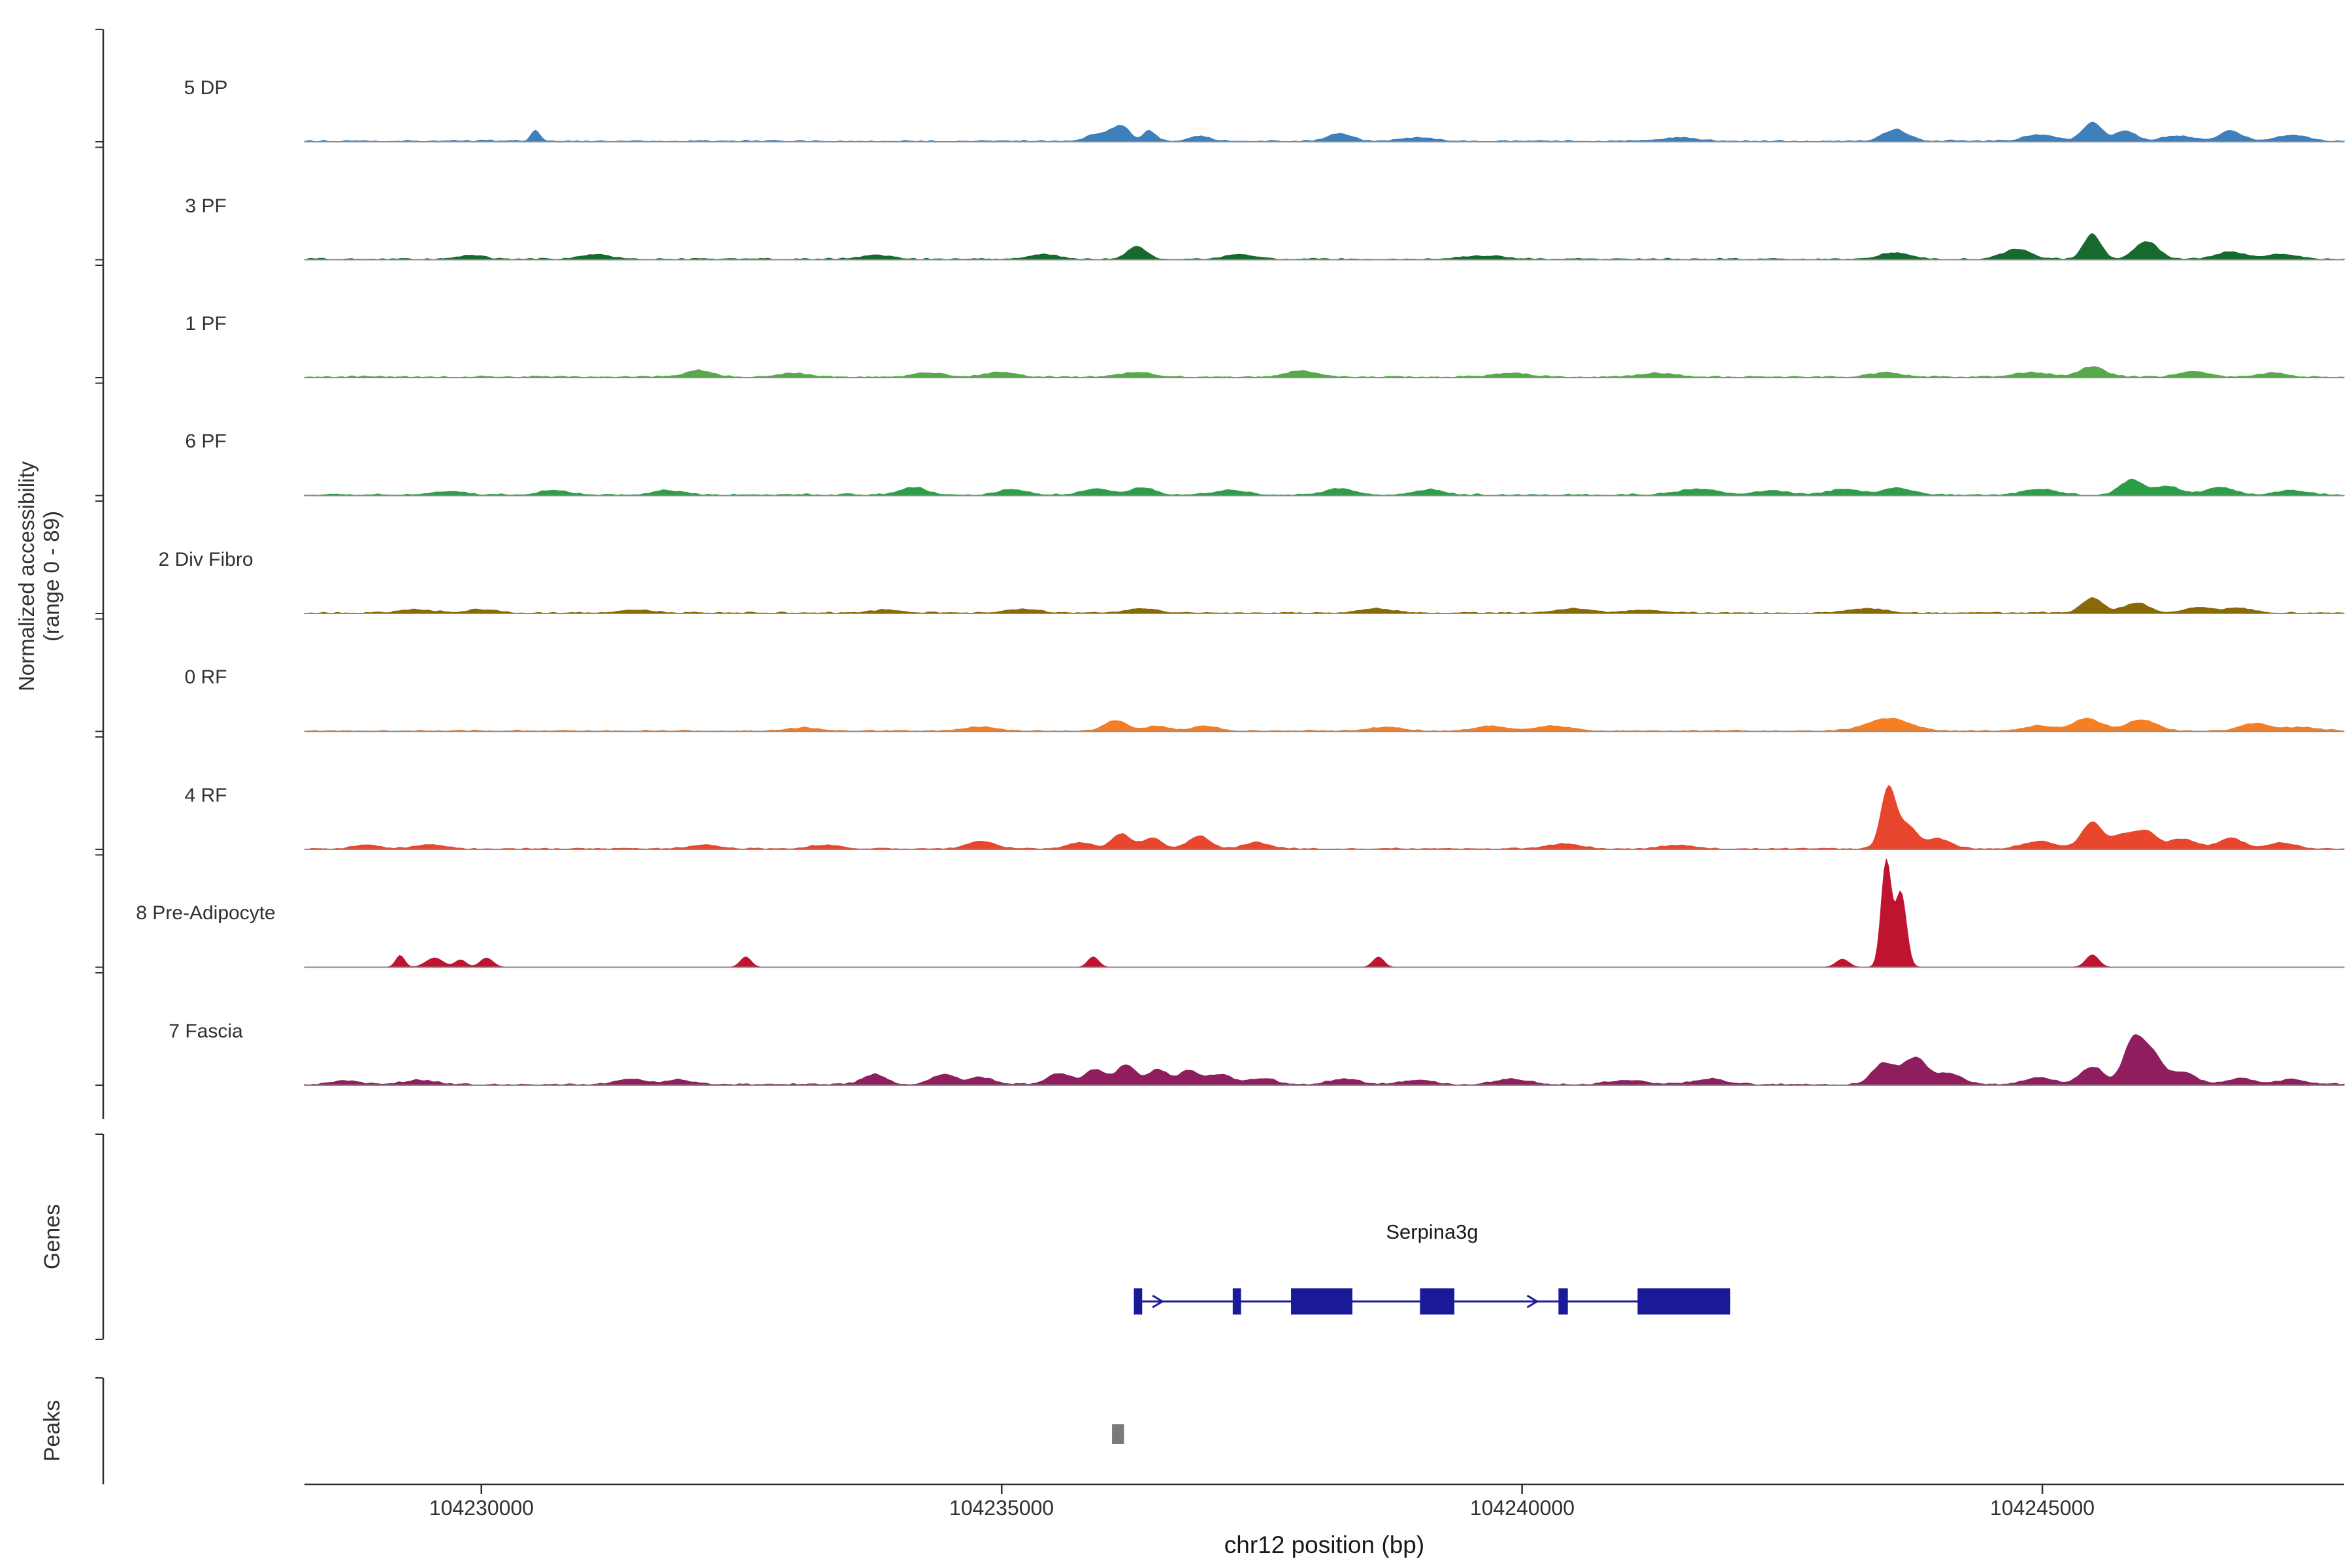 The width and height of the screenshot is (2352, 1568). Describe the element at coordinates (51, 576) in the screenshot. I see `y-axis-label-line2: (range 0 - 89)` at that location.